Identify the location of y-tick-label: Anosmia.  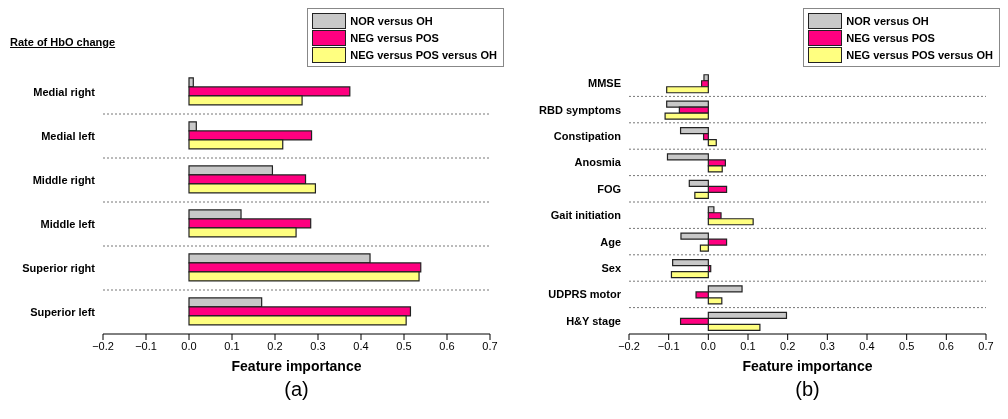
(598, 162).